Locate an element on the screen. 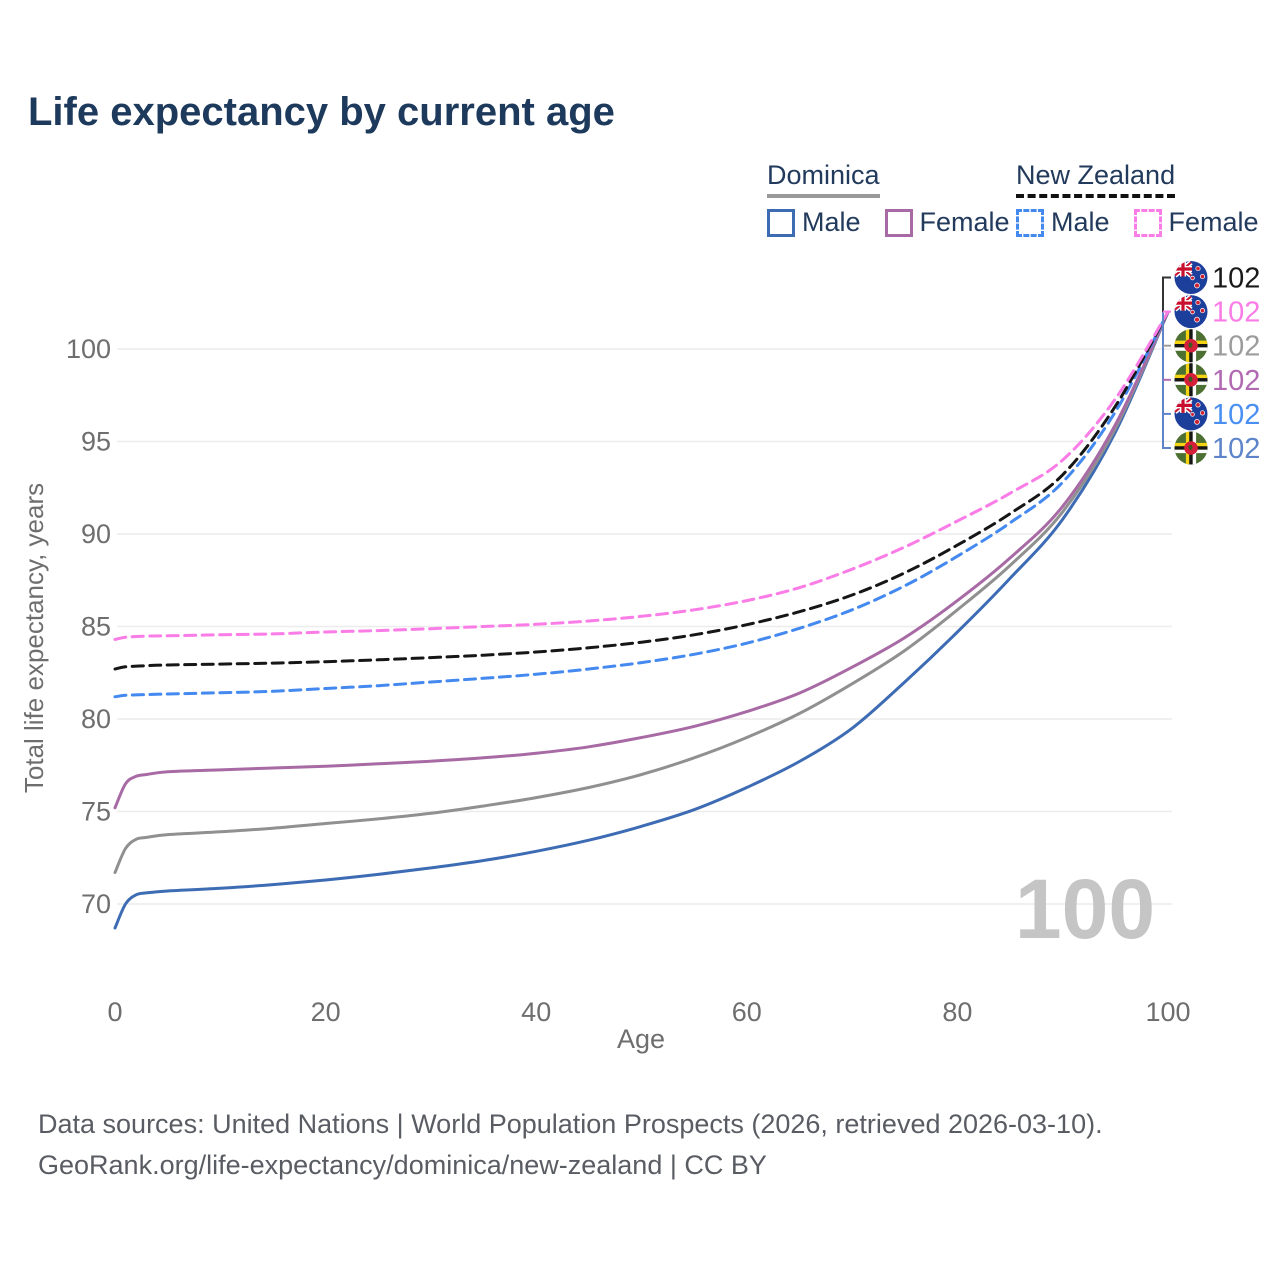 This screenshot has width=1280, height=1280. legend-group-new-zealand: New Zealand Male Female is located at coordinates (1137, 199).